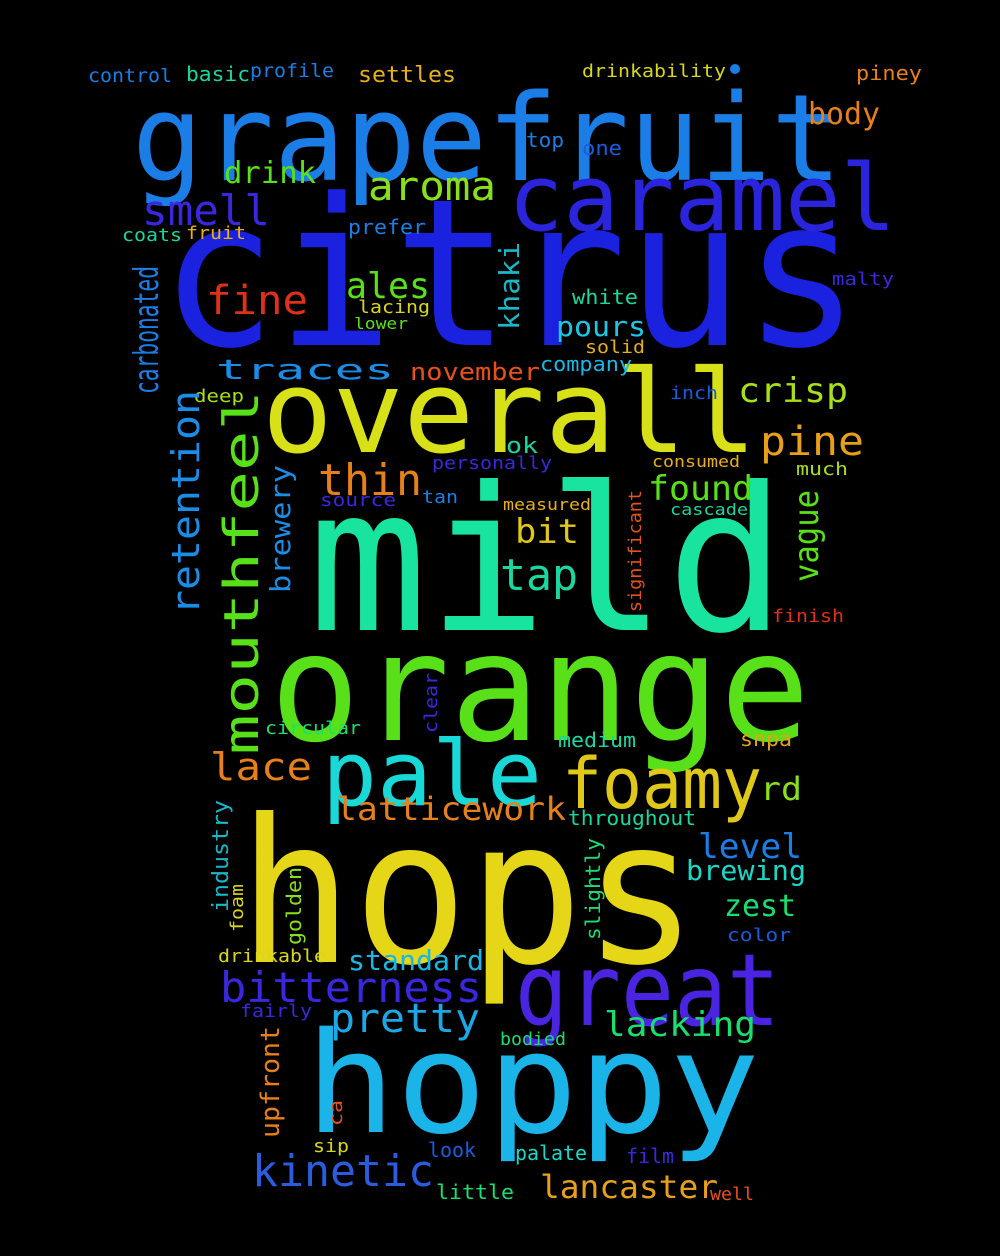 This screenshot has width=1000, height=1256. Describe the element at coordinates (629, 1187) in the screenshot. I see `word-lancaster: lancaster` at that location.